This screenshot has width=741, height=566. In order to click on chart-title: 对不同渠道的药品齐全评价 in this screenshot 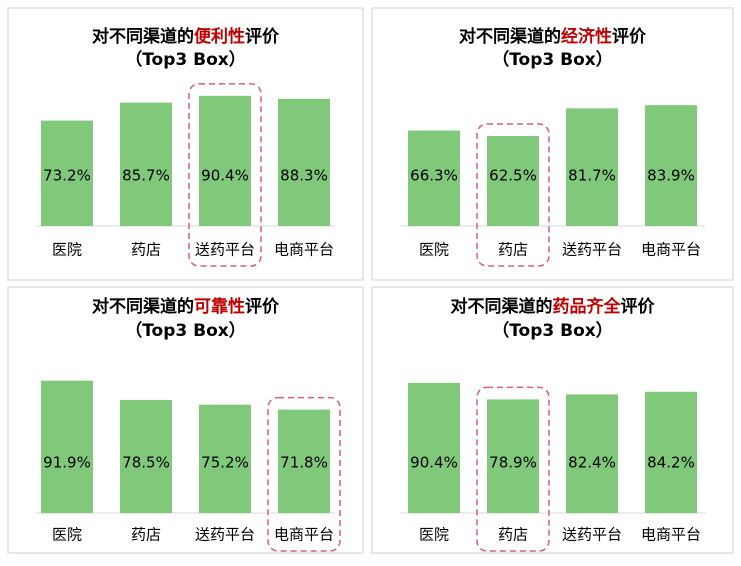, I will do `click(553, 306)`.